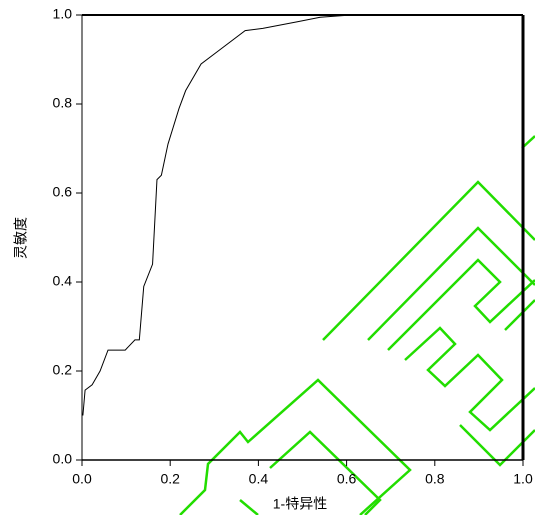 The height and width of the screenshot is (515, 535). I want to click on y-tick-label: 0.2, so click(63, 370).